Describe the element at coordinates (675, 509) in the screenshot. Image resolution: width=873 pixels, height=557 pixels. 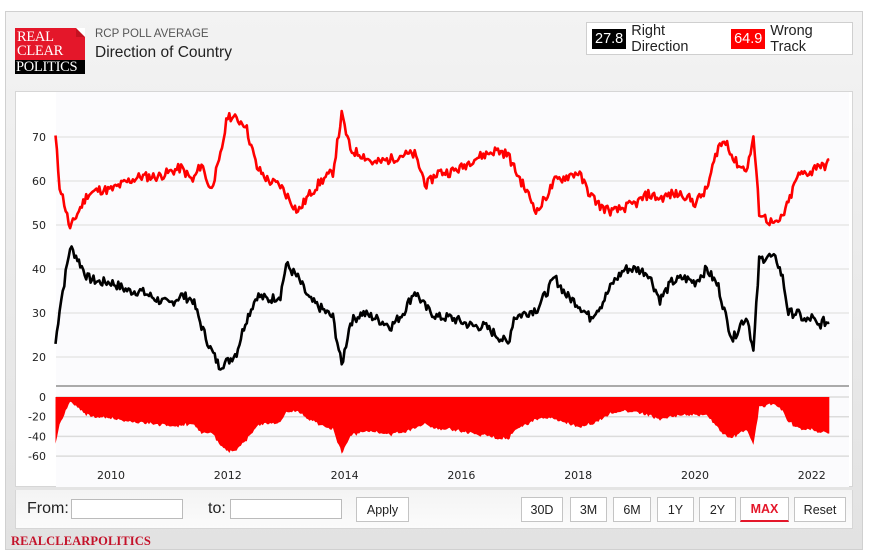
I see `range-1y-button: 1Y` at that location.